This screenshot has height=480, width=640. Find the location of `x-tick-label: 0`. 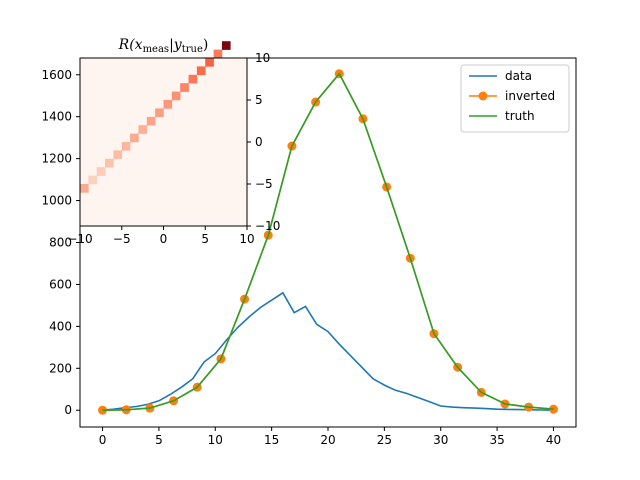

x-tick-label: 0 is located at coordinates (103, 440).